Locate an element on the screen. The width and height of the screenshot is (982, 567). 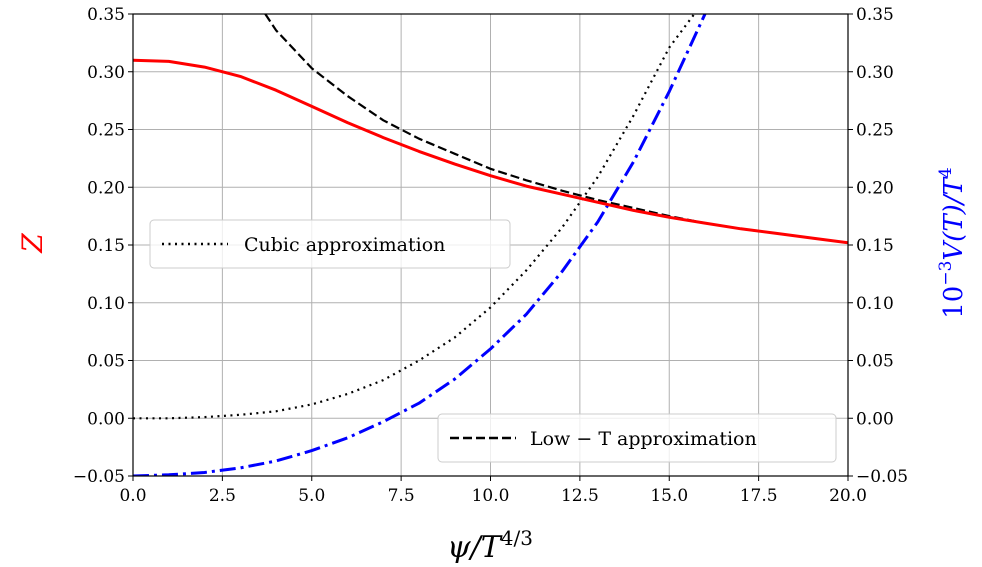
y-tick-label-right: 0.25 is located at coordinates (875, 131).